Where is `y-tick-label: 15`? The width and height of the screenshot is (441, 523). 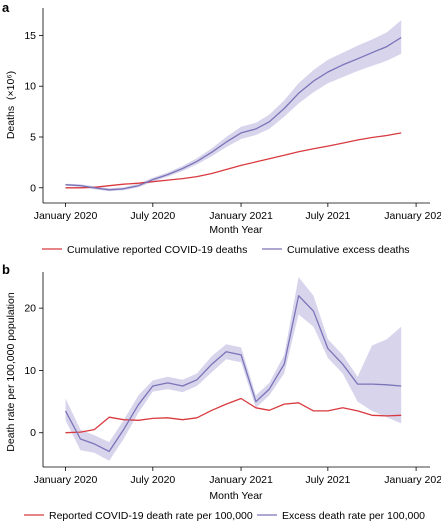 y-tick-label: 15 is located at coordinates (30, 36).